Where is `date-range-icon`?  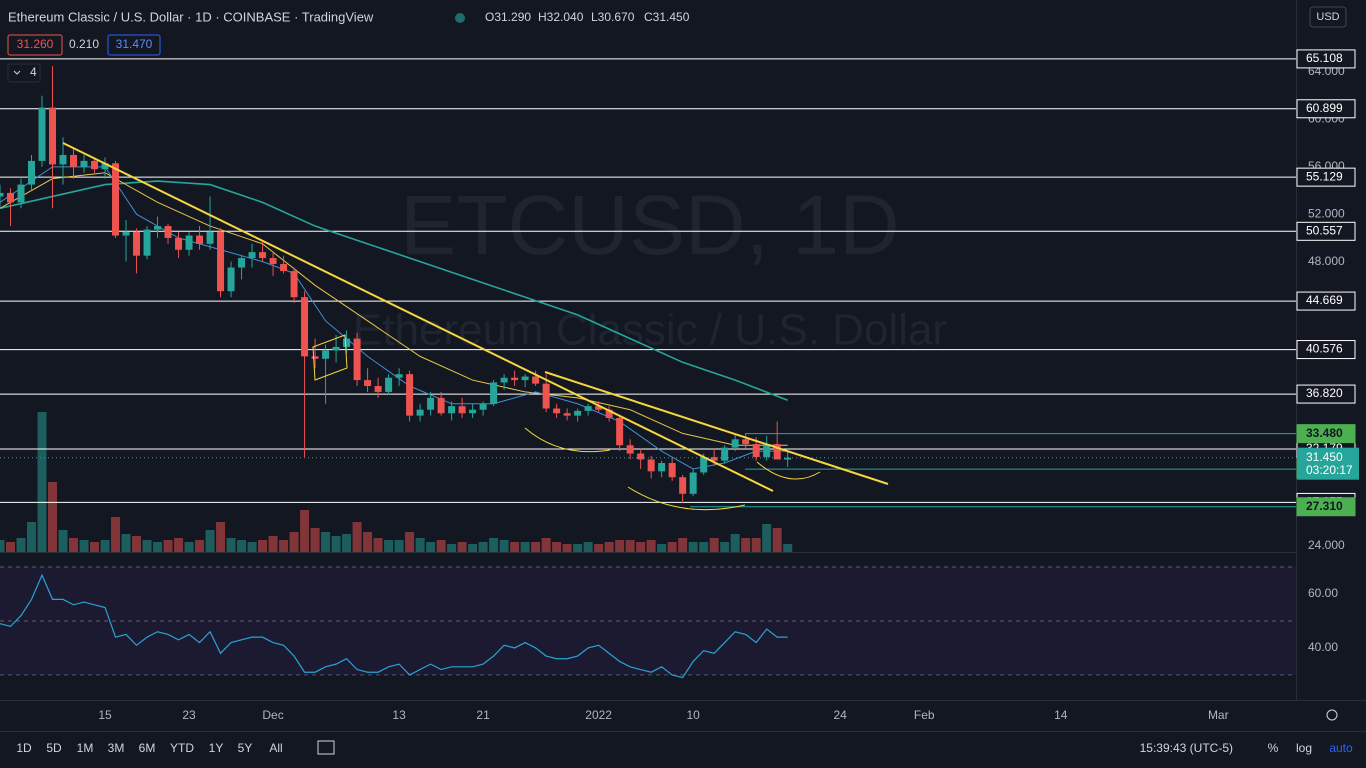 date-range-icon is located at coordinates (326, 747).